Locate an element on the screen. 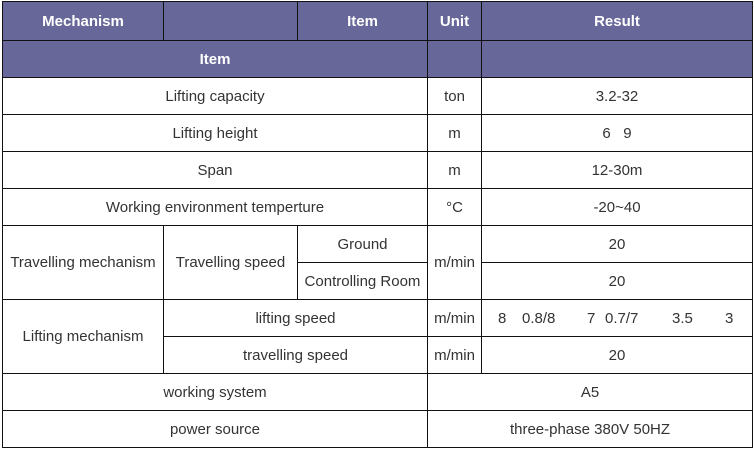 Image resolution: width=754 pixels, height=463 pixels. result-cell: 12-30m is located at coordinates (617, 170).